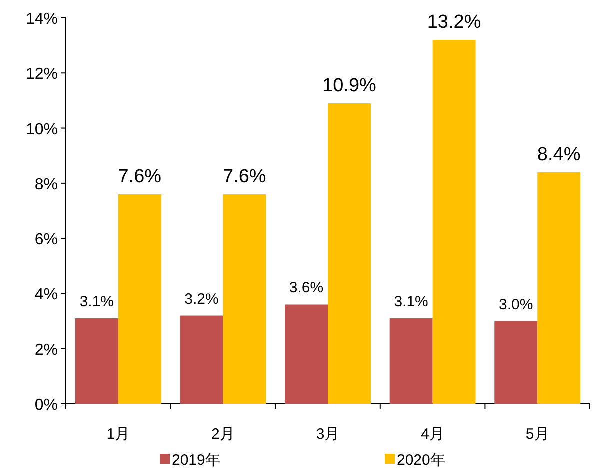 This screenshot has height=473, width=598. What do you see at coordinates (46, 185) in the screenshot?
I see `y-tick-label: 8%` at bounding box center [46, 185].